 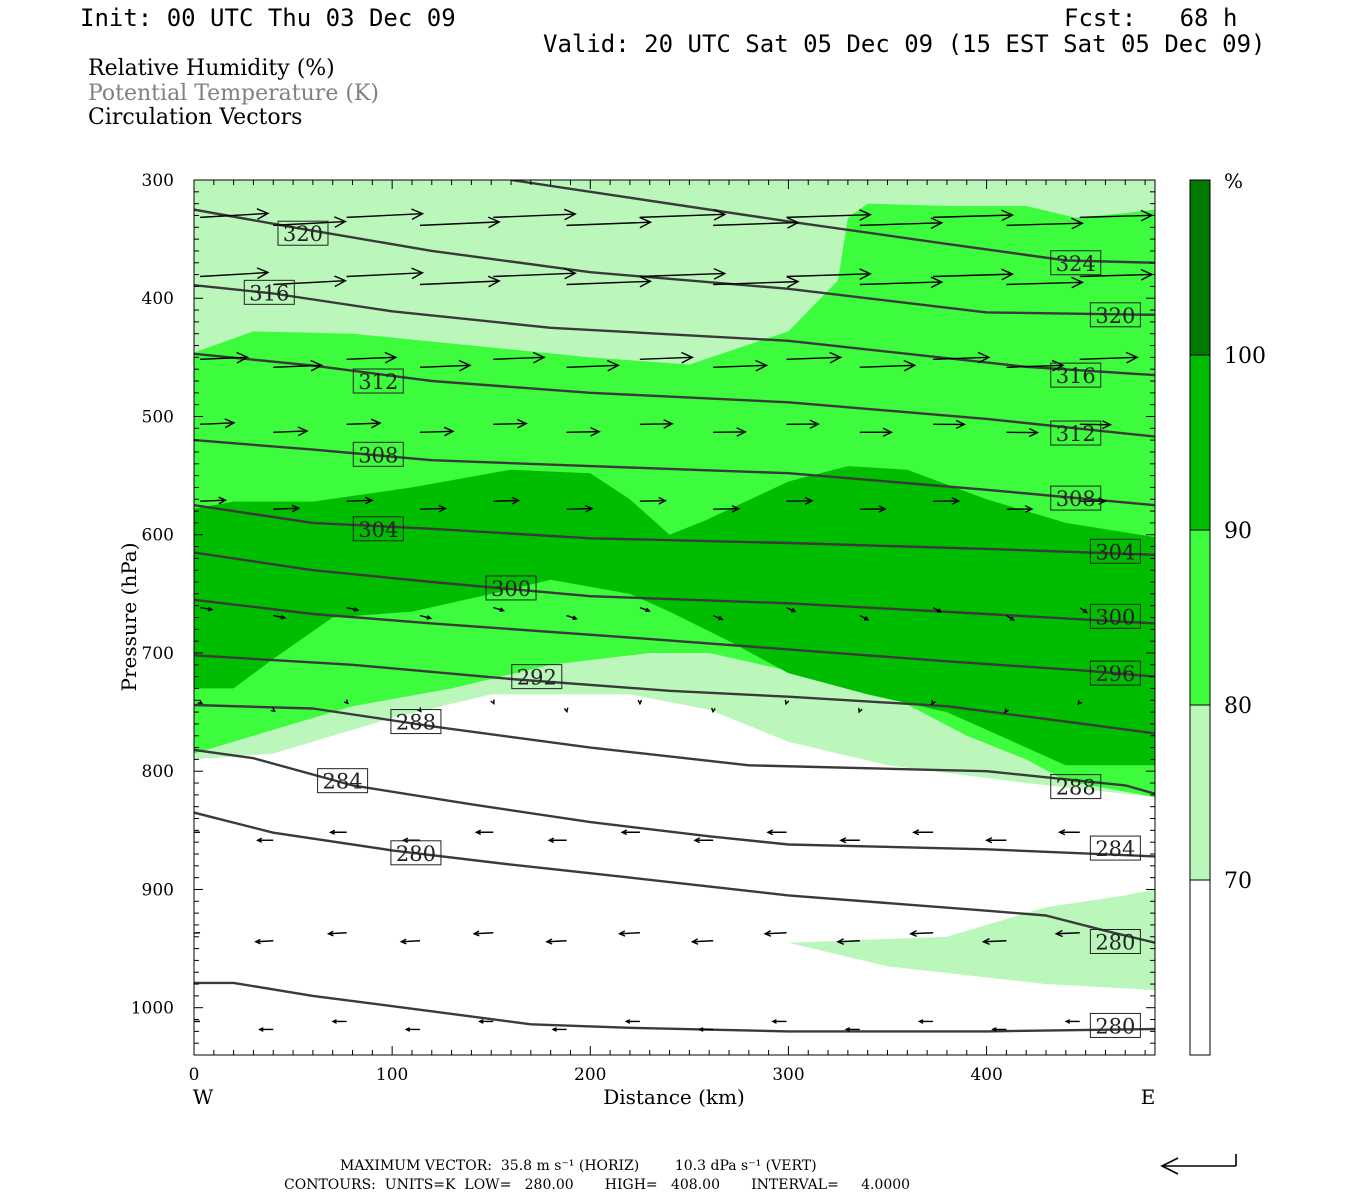 I want to click on colorbar-frame, so click(x=1200, y=617).